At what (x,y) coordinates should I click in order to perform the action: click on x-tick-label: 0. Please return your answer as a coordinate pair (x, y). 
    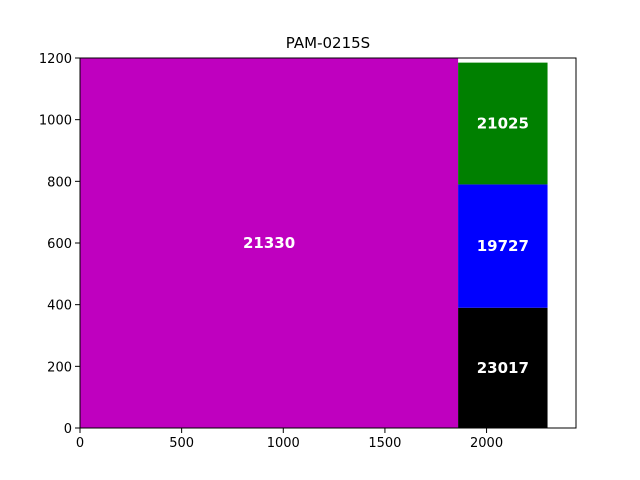
    Looking at the image, I should click on (80, 443).